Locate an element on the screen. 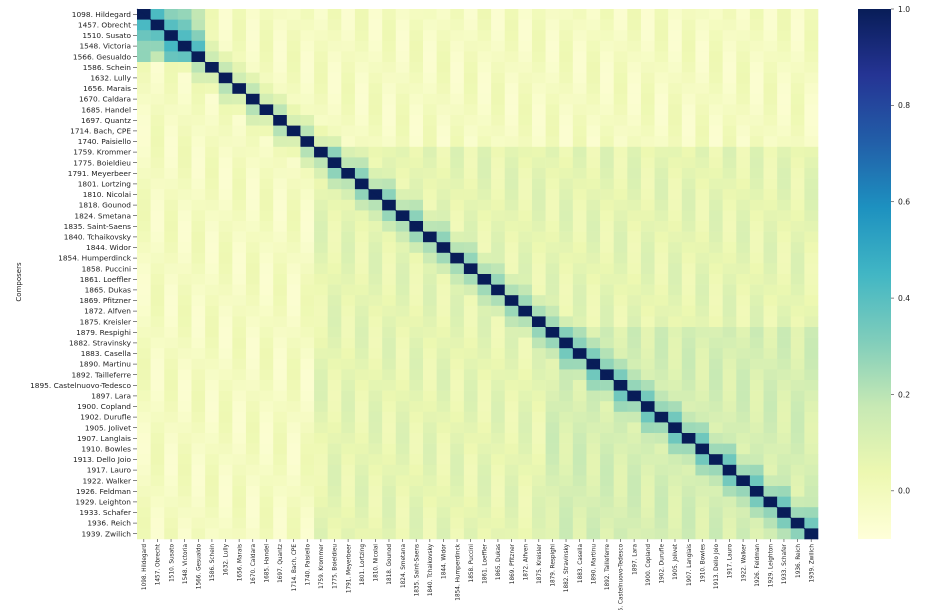 This screenshot has height=610, width=932. y-tick-label: 1854. Humperdinck is located at coordinates (95, 258).